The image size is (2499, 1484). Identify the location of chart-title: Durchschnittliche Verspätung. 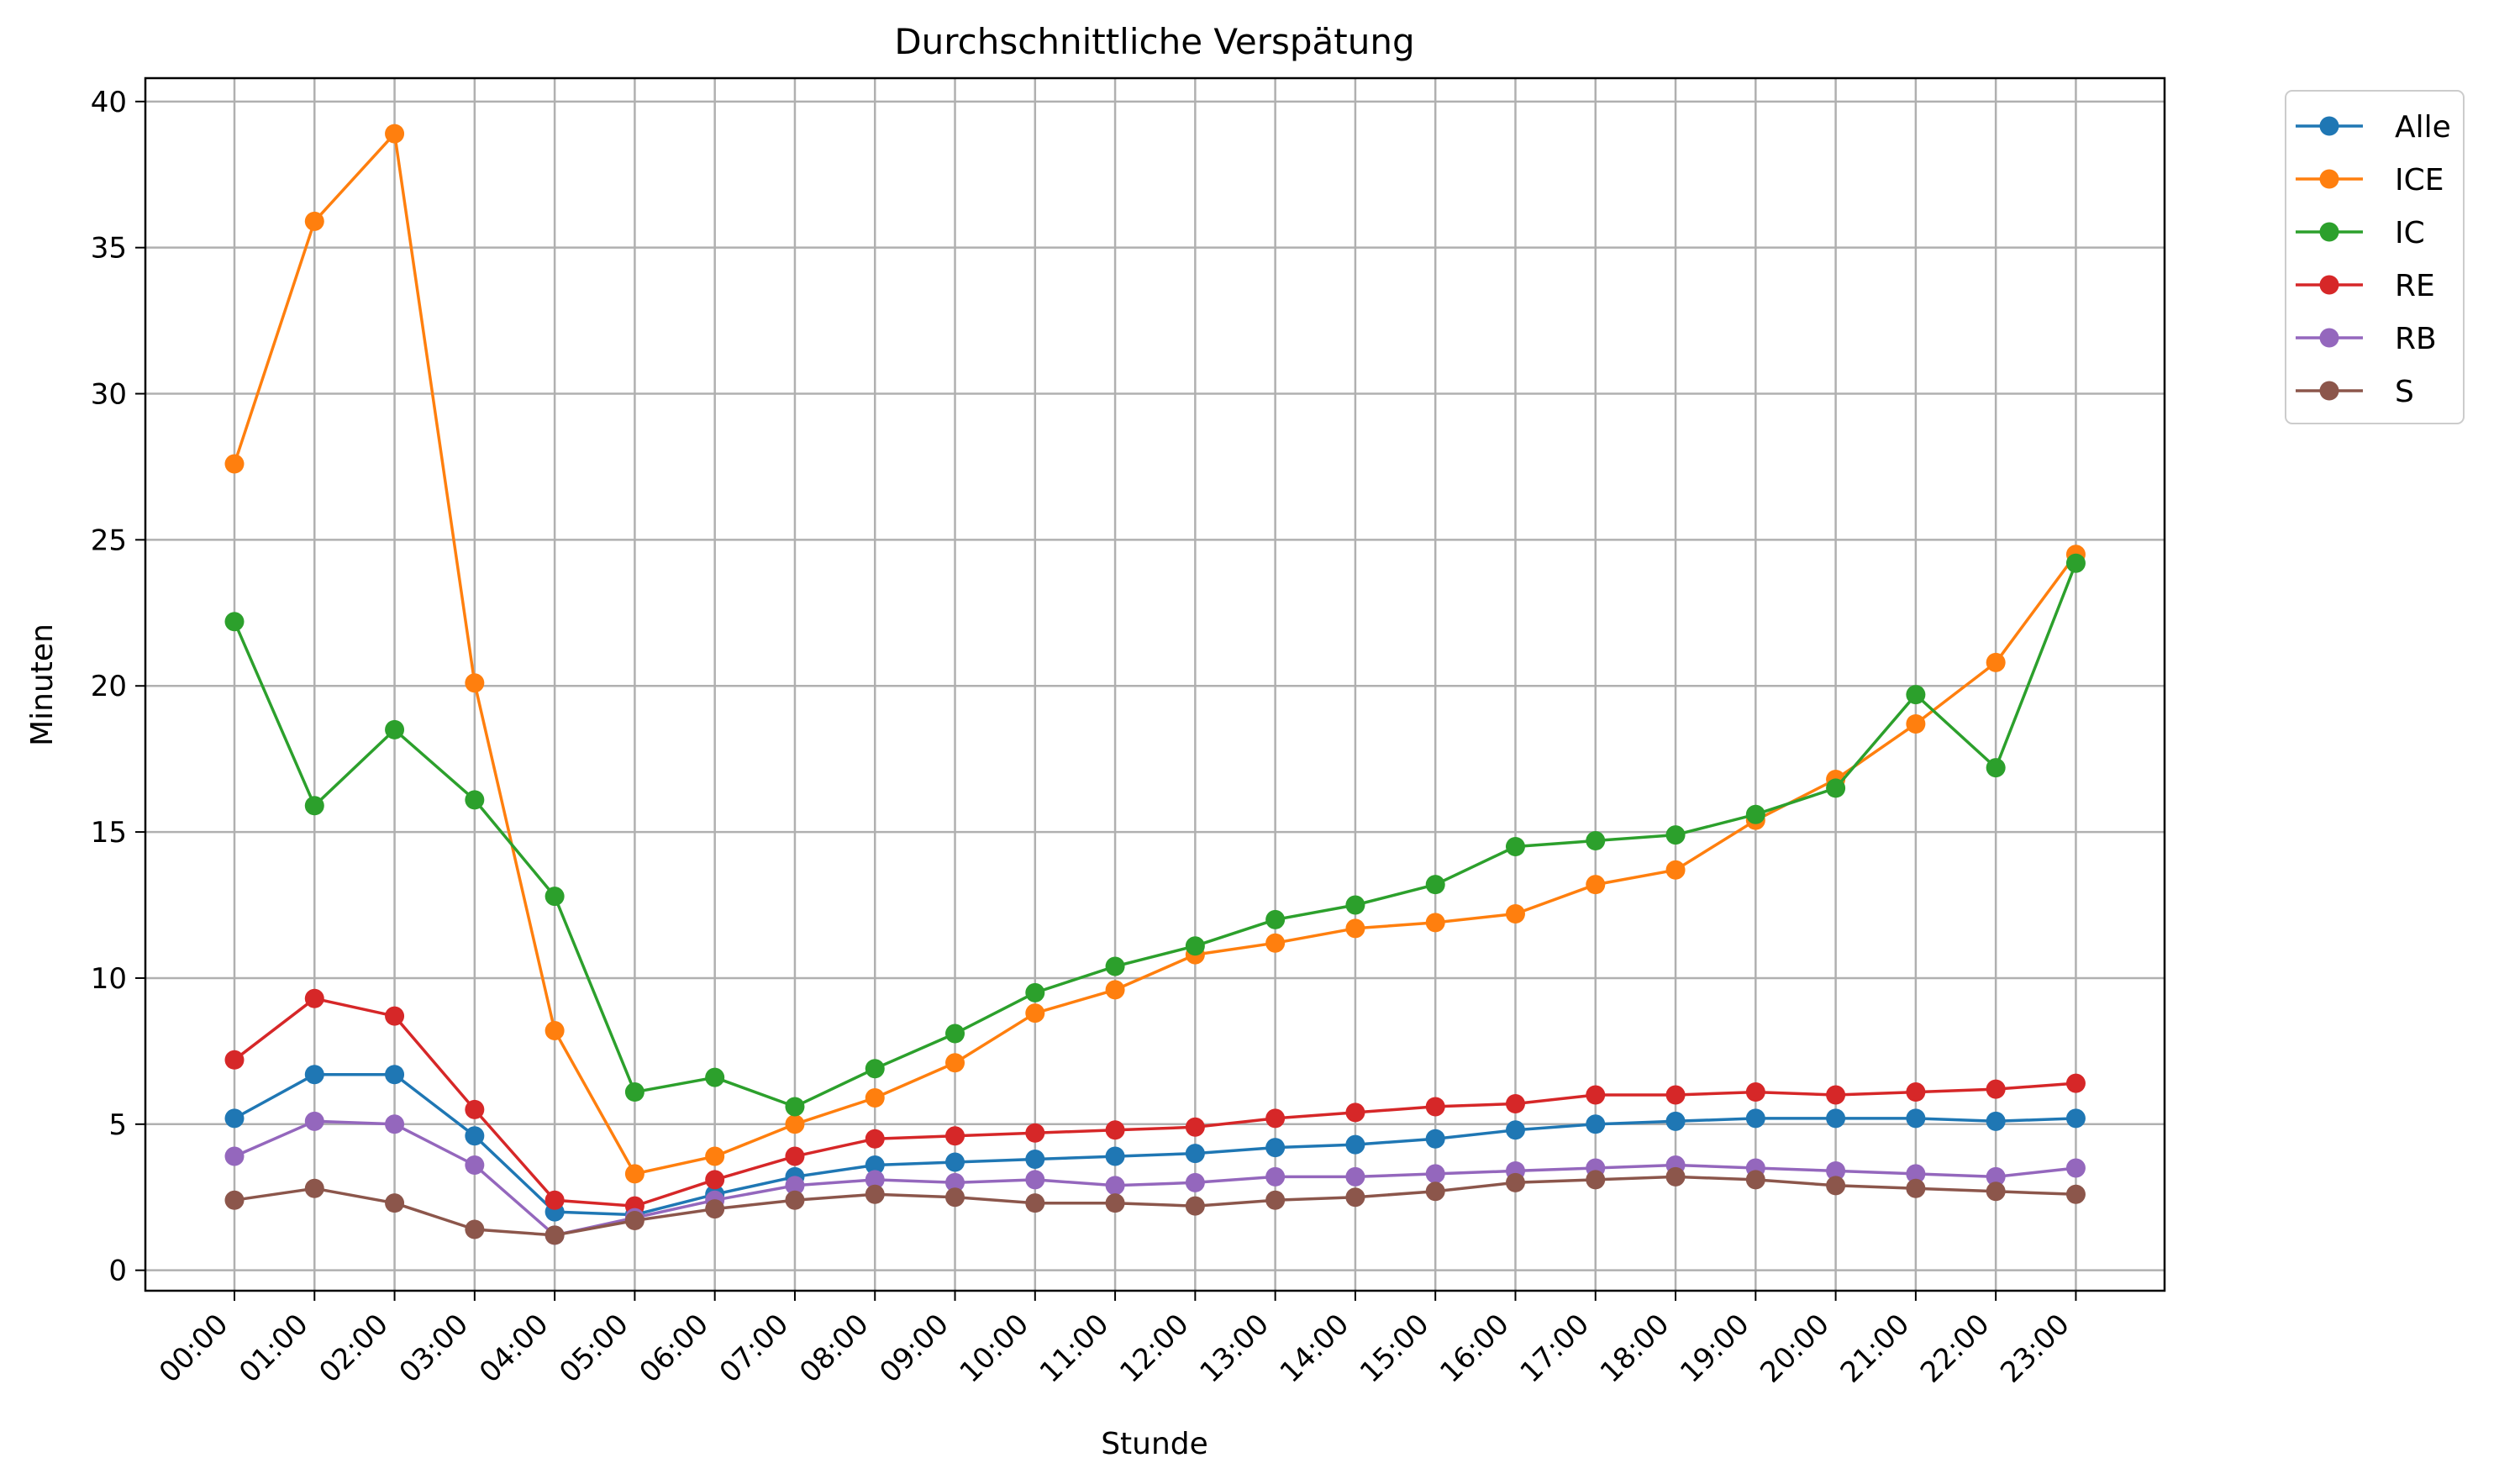
(1154, 41).